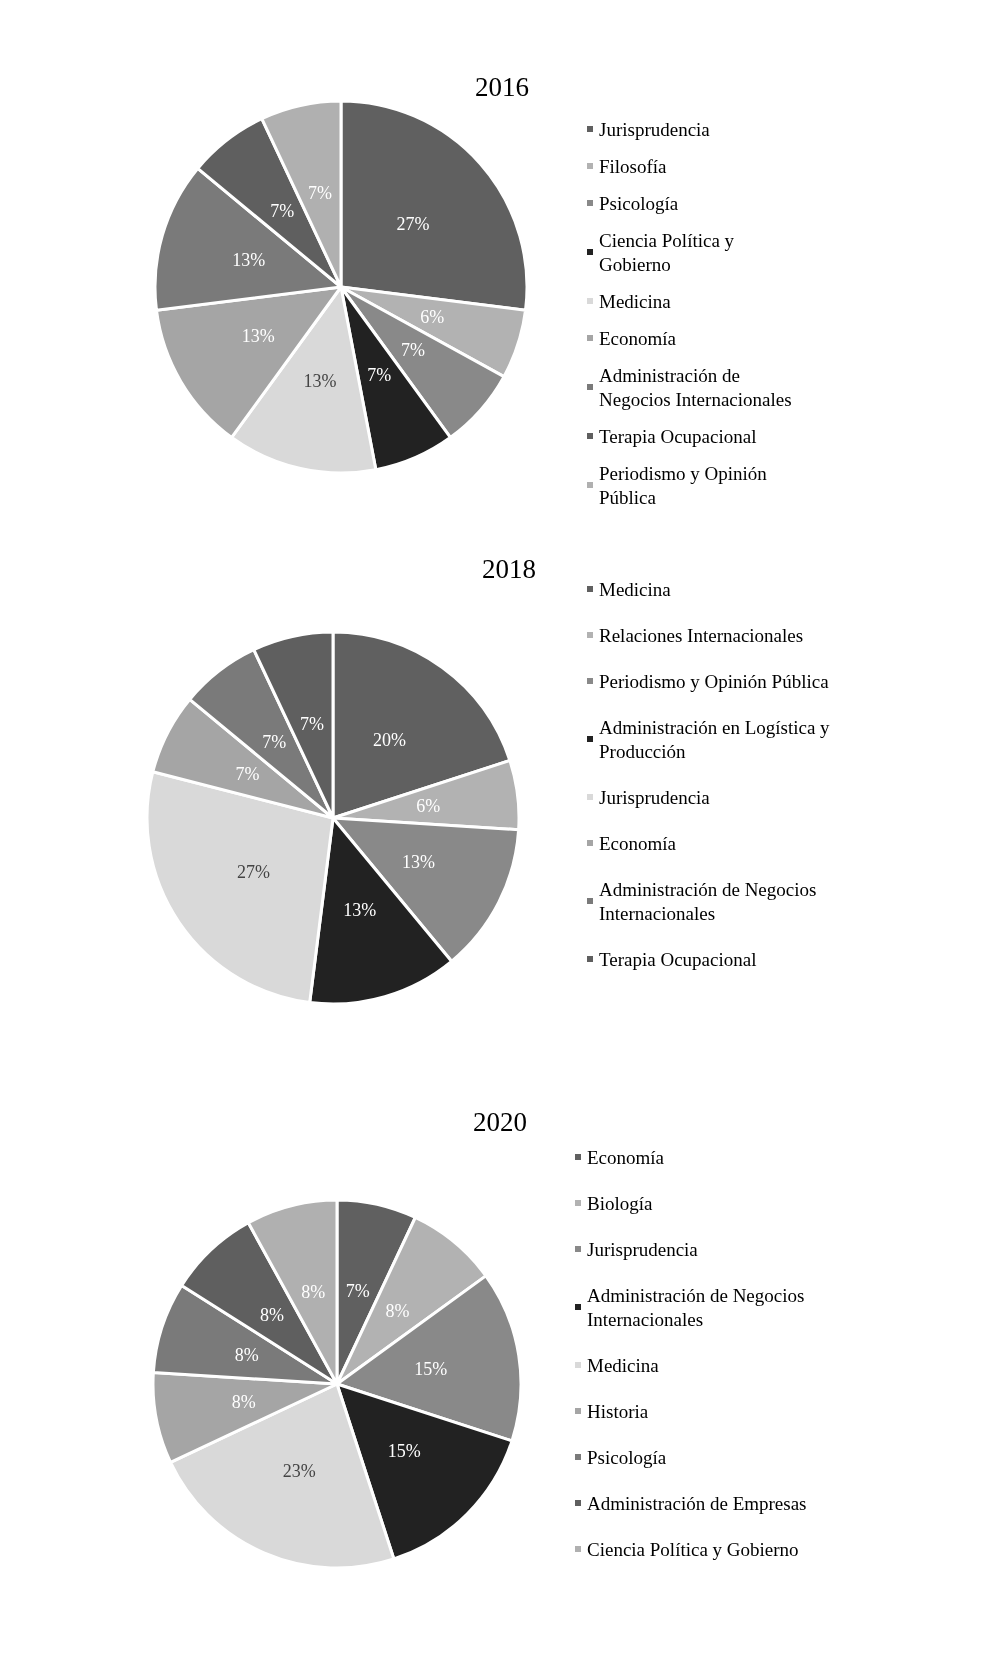 The height and width of the screenshot is (1670, 990). Describe the element at coordinates (717, 739) in the screenshot. I see `legend-label: Administración en Logística y Producción` at that location.